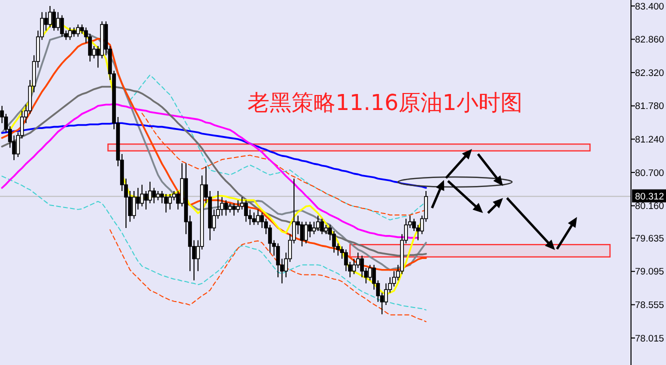  What do you see at coordinates (385, 103) in the screenshot?
I see `text: 老黑策略11.16原油1小时图` at bounding box center [385, 103].